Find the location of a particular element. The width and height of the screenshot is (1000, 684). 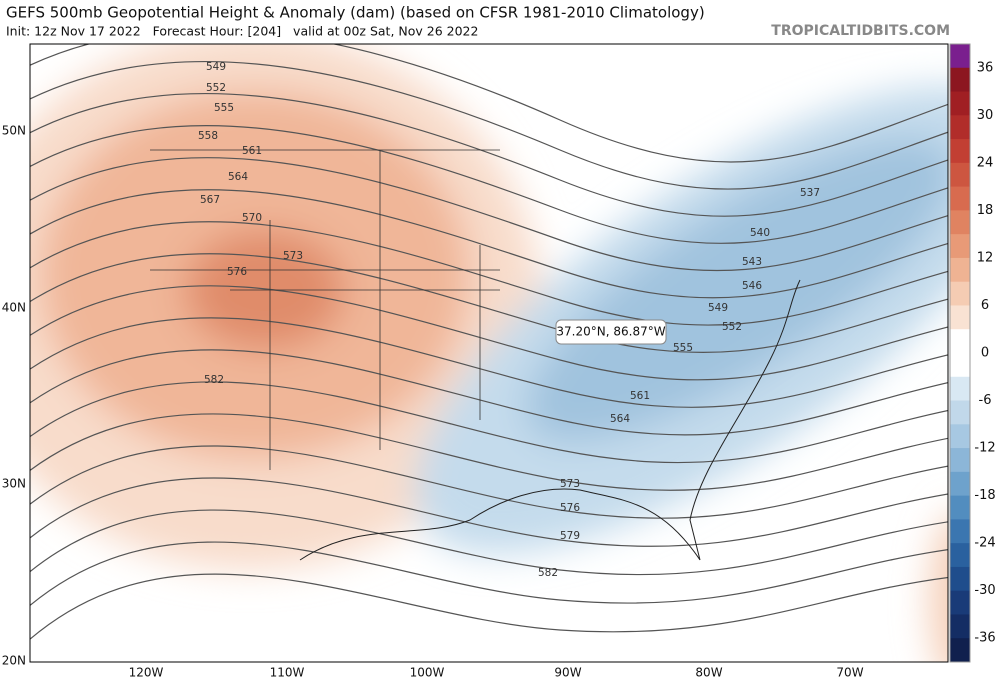

lat-label: 50N is located at coordinates (14, 131).